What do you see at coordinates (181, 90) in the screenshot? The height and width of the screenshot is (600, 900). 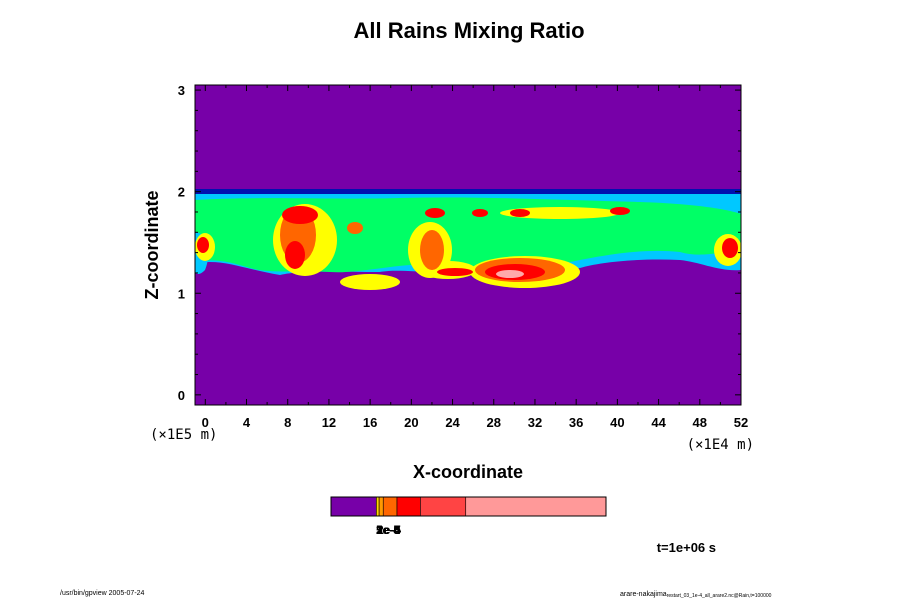 I see `y-tick-label: 3` at bounding box center [181, 90].